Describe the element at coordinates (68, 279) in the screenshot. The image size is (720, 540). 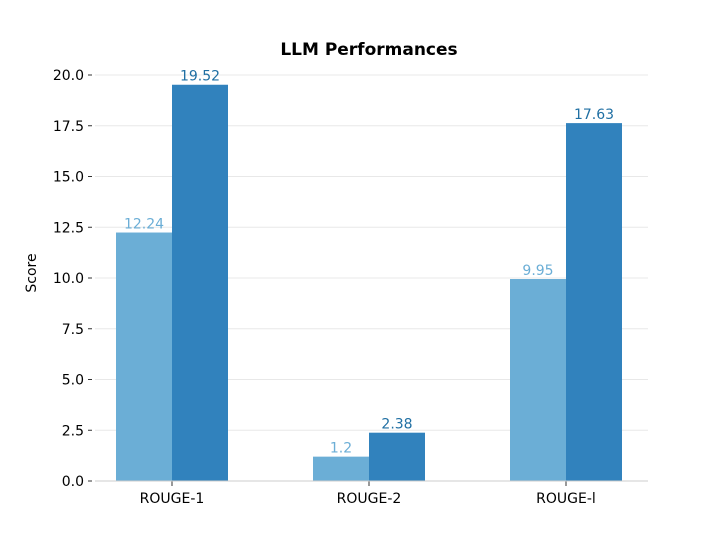
I see `y-tick-label: 10.0` at that location.